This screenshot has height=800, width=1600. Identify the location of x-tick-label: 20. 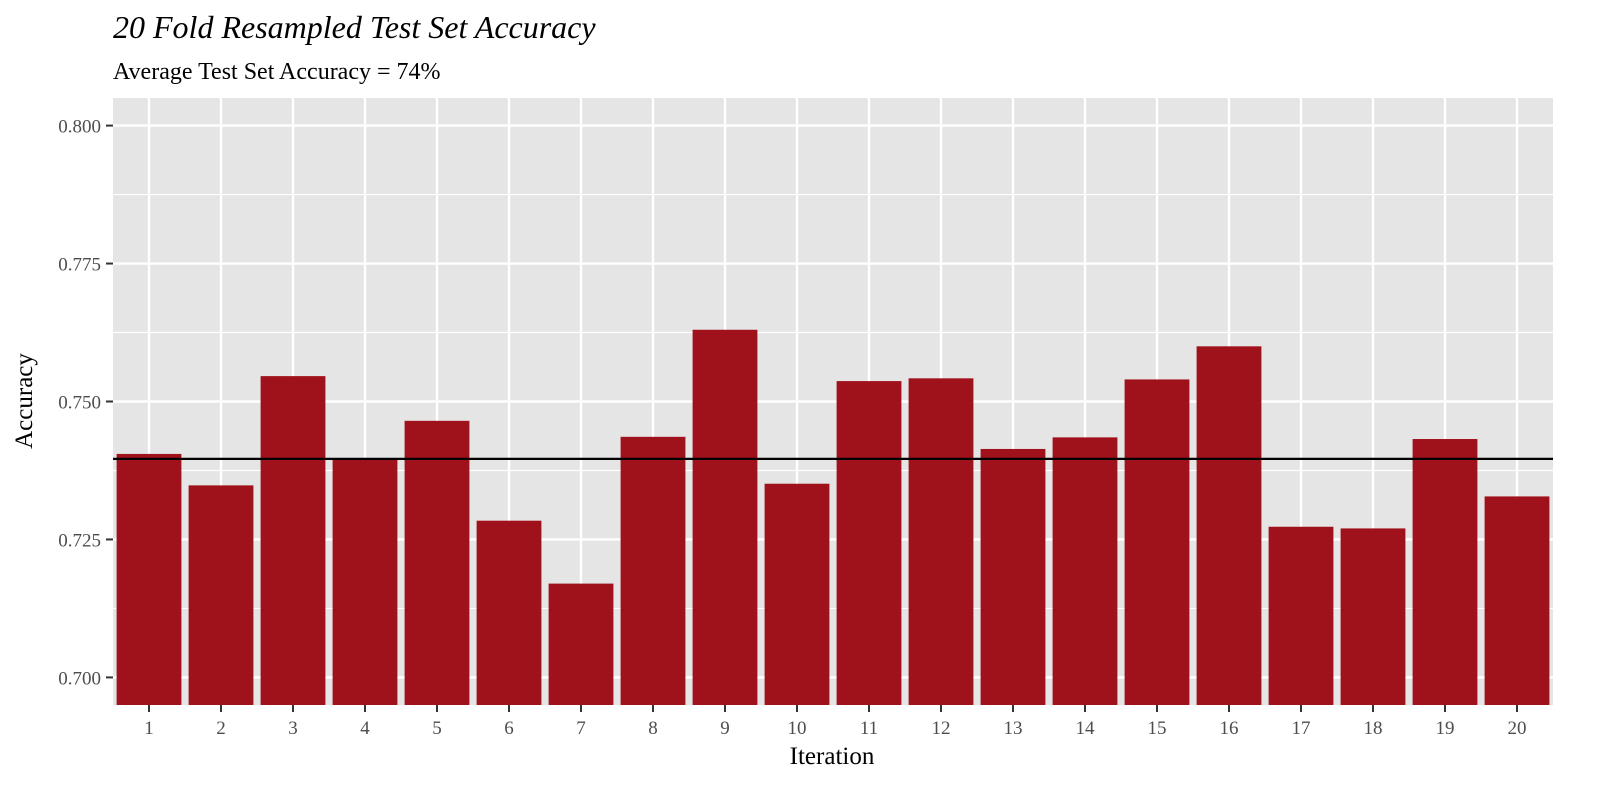
(1517, 728).